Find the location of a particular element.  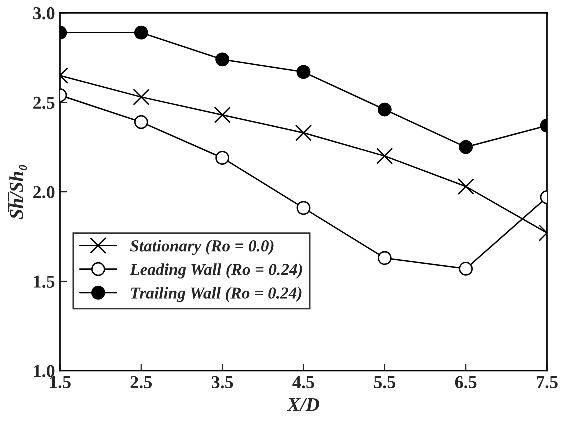

x-tick-label: 5.5 is located at coordinates (385, 382).